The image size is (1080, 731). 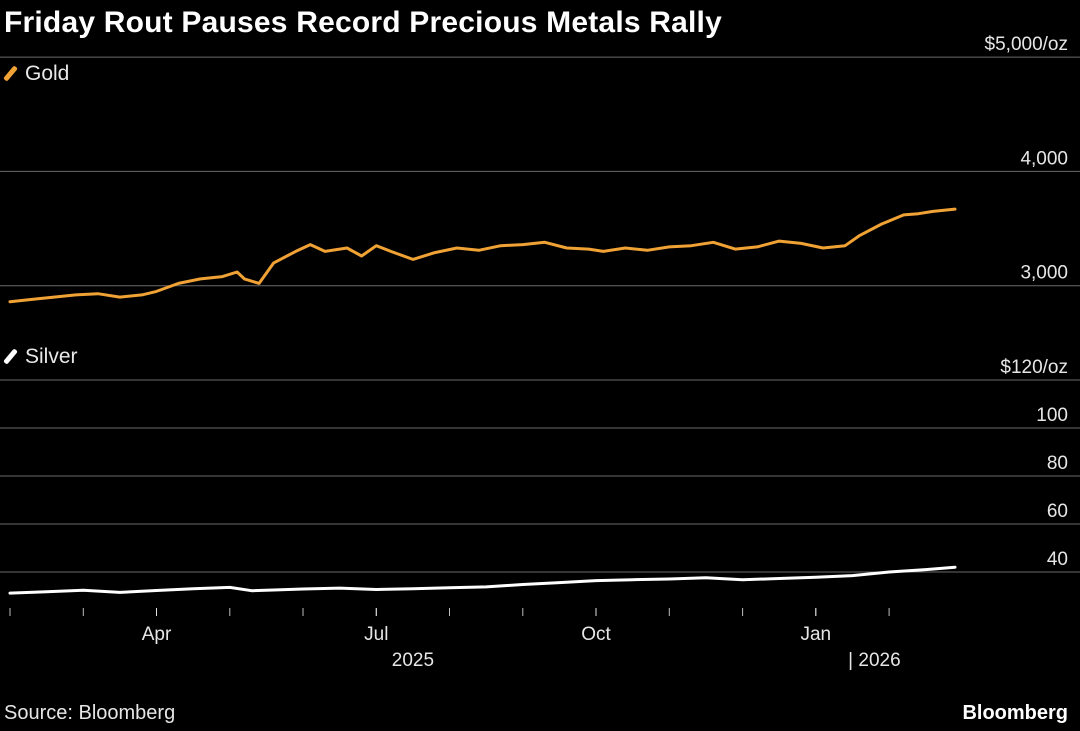 What do you see at coordinates (376, 634) in the screenshot?
I see `x-axis-month-label: Jul` at bounding box center [376, 634].